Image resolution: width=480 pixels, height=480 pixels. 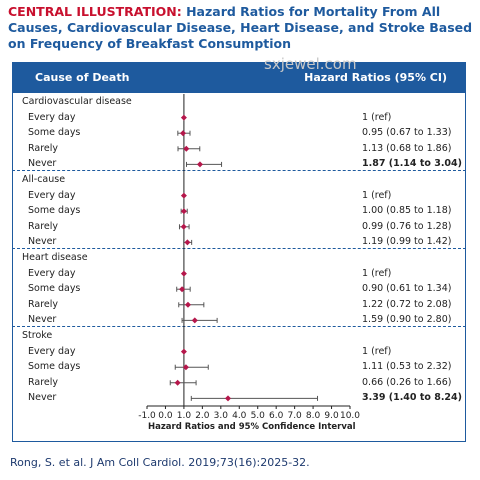 What do you see at coordinates (276, 416) in the screenshot?
I see `x-tick-label: 6.0` at bounding box center [276, 416].